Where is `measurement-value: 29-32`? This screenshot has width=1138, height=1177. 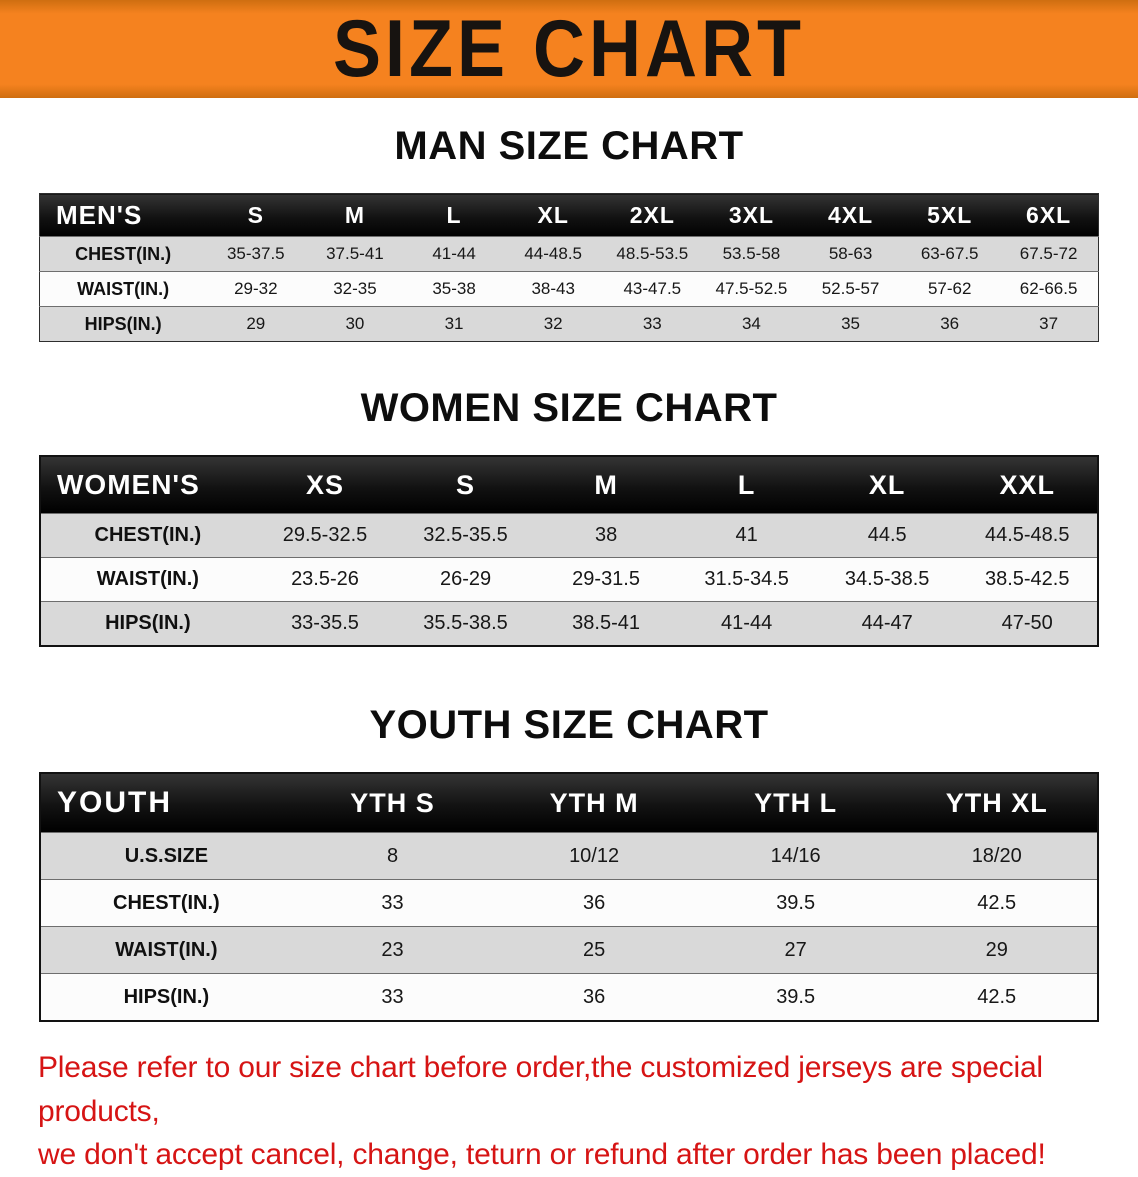 measurement-value: 29-32 is located at coordinates (256, 289).